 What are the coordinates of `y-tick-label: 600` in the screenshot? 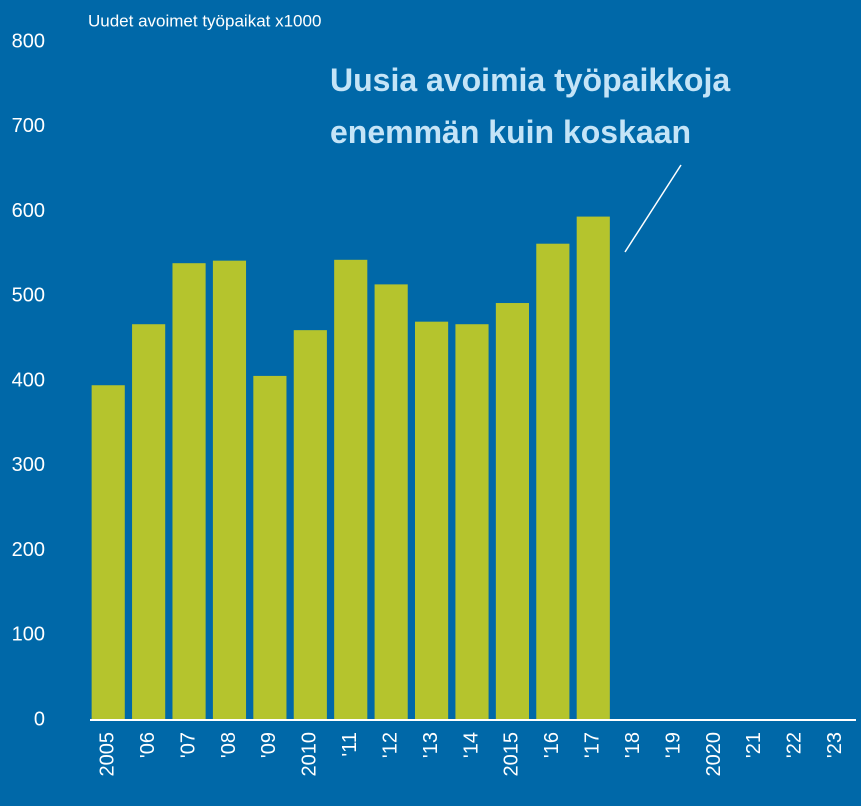 It's located at (28, 211).